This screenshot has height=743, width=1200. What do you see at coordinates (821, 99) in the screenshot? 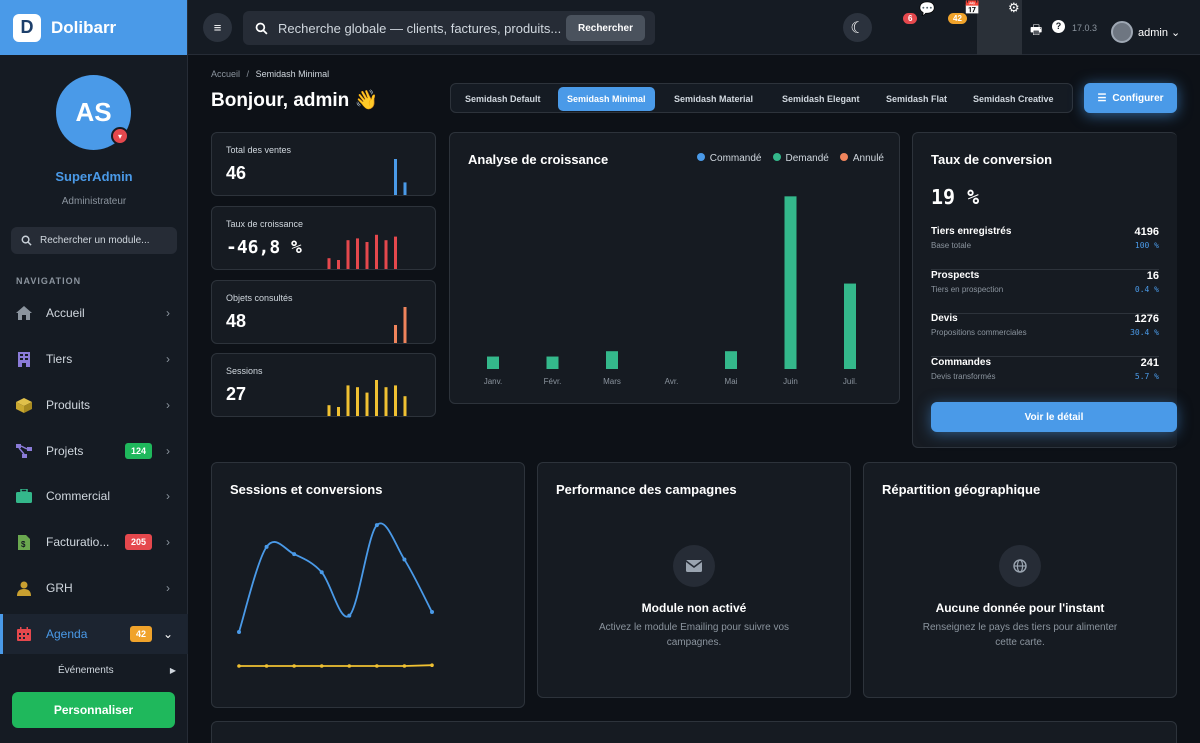
I see `tab-semidash-elegant: Semidash Elegant` at bounding box center [821, 99].